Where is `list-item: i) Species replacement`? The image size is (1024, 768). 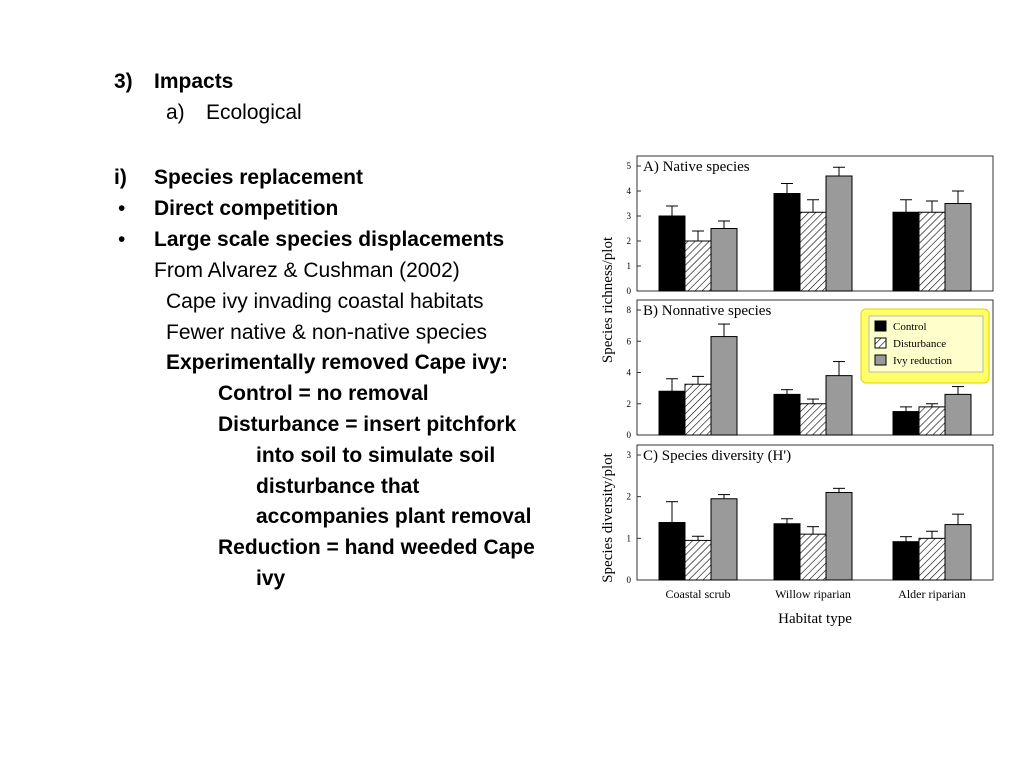 list-item: i) Species replacement is located at coordinates (238, 178).